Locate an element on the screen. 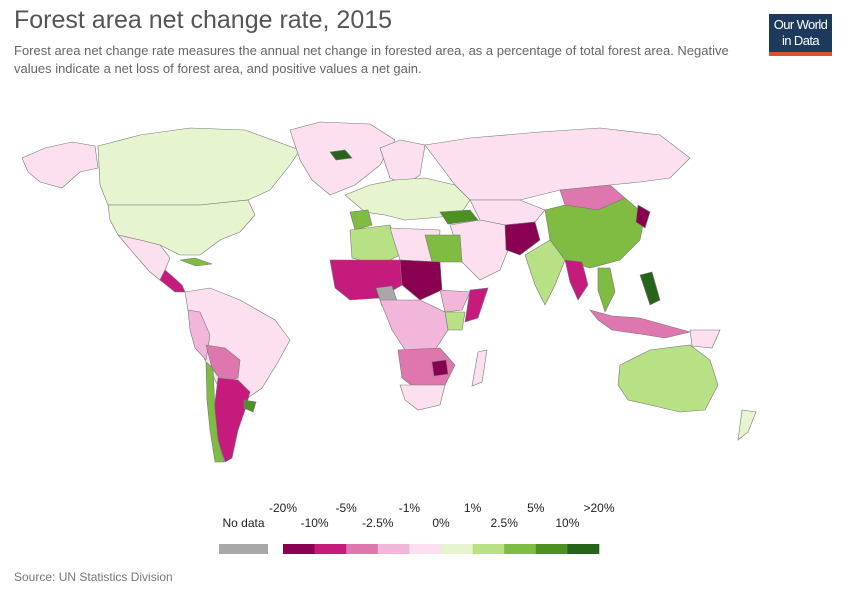 This screenshot has height=600, width=850. country-philippines is located at coordinates (650, 288).